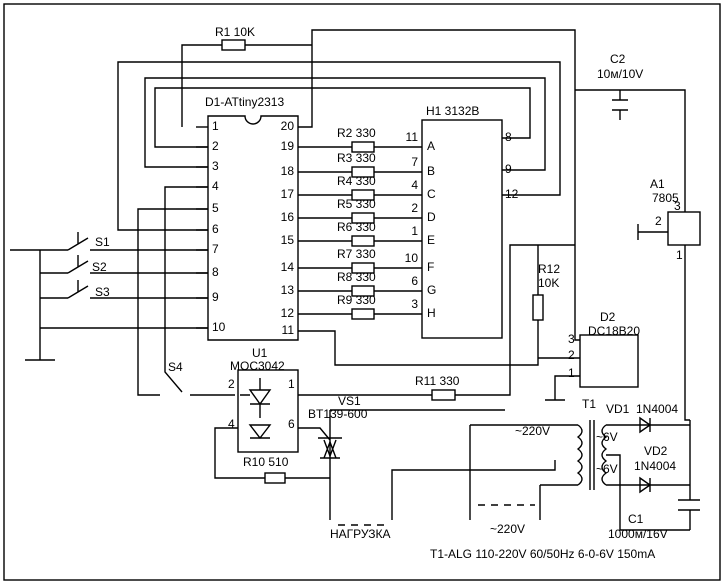  I want to click on label: 12, so click(512, 194).